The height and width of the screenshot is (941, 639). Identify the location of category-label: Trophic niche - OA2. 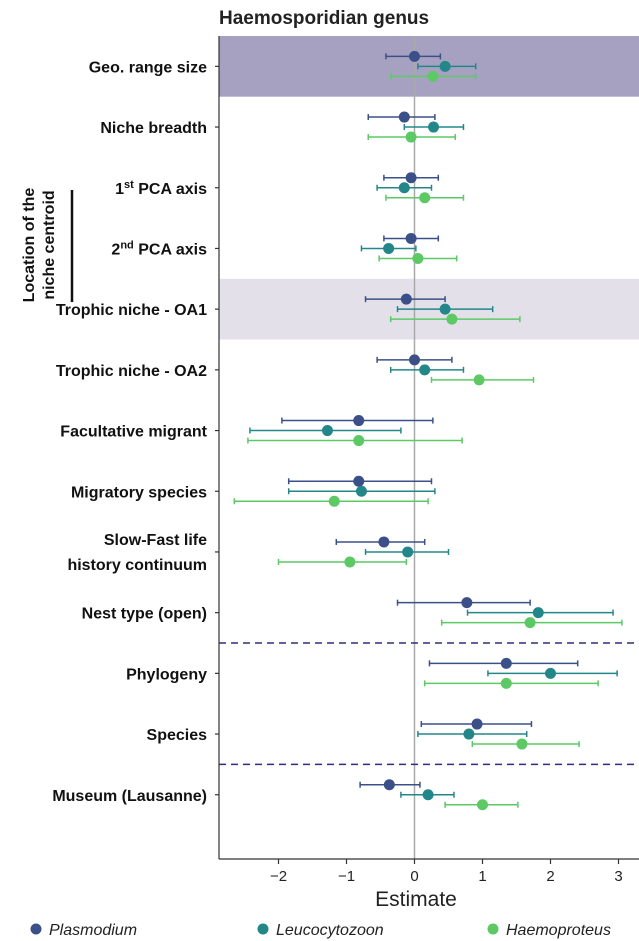
(131, 371).